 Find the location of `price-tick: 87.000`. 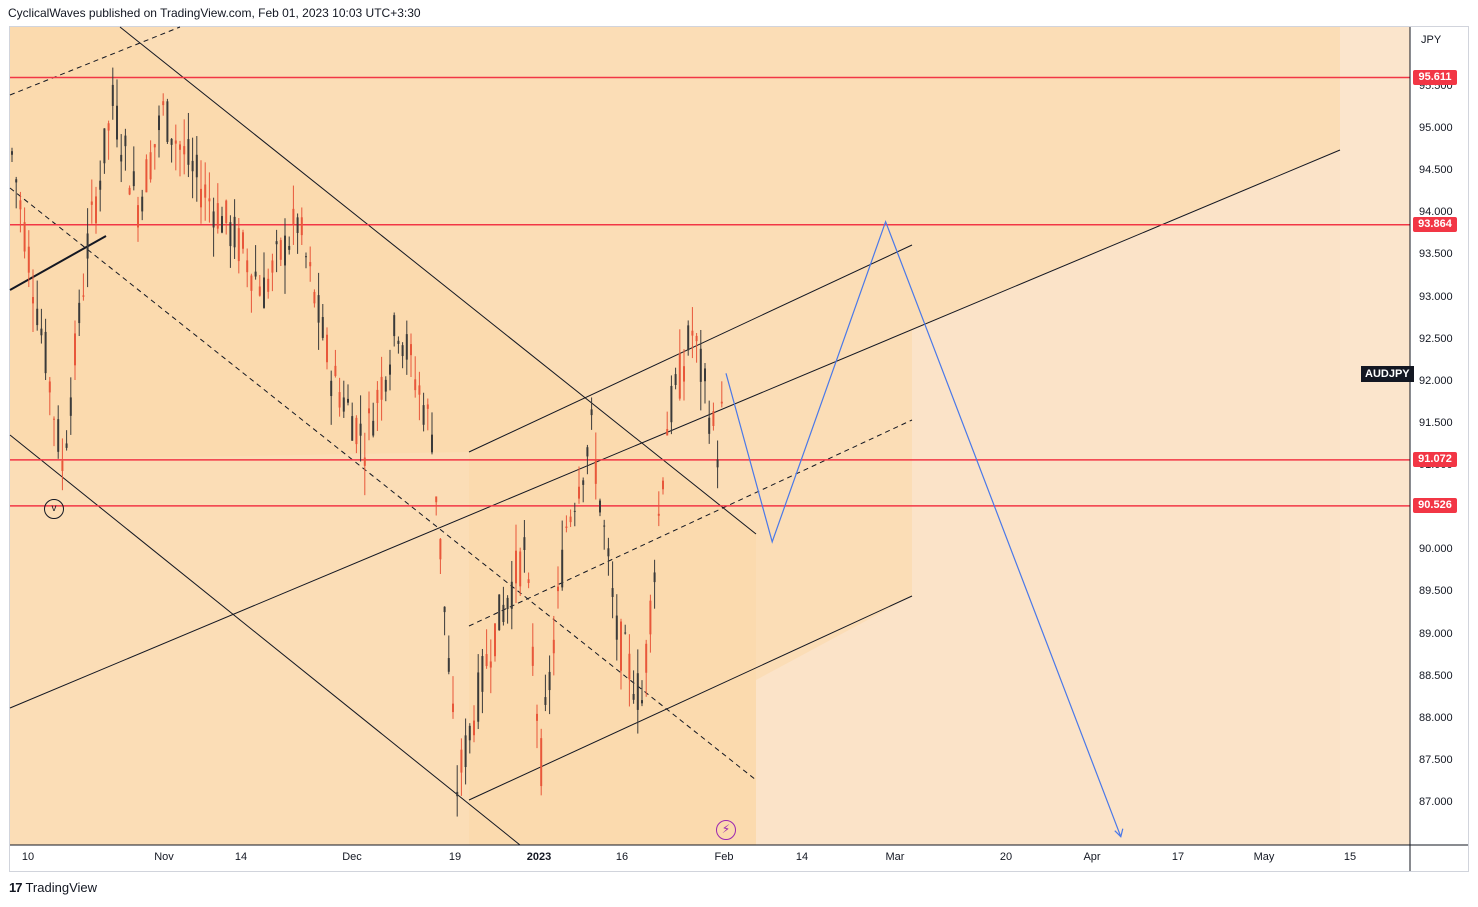

price-tick: 87.000 is located at coordinates (1436, 802).